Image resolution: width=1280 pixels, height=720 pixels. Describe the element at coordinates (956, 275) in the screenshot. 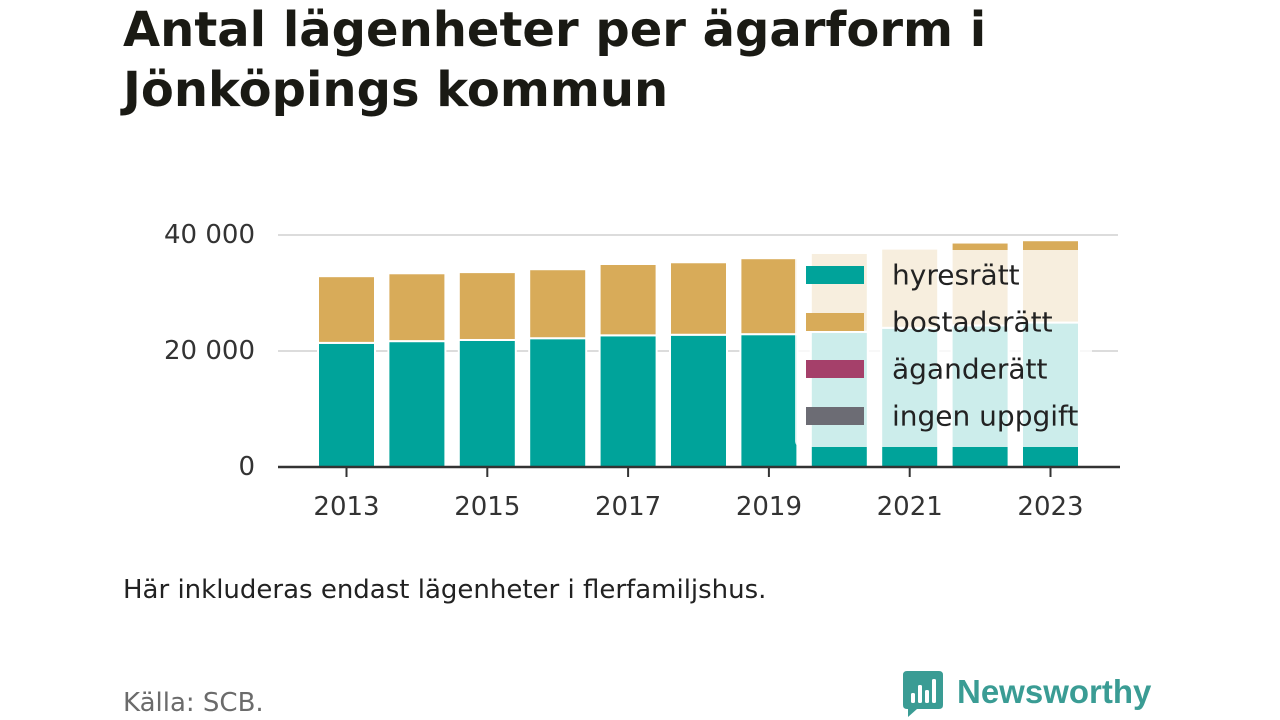

I see `legend-label-hyresratt: hyresrätt` at that location.